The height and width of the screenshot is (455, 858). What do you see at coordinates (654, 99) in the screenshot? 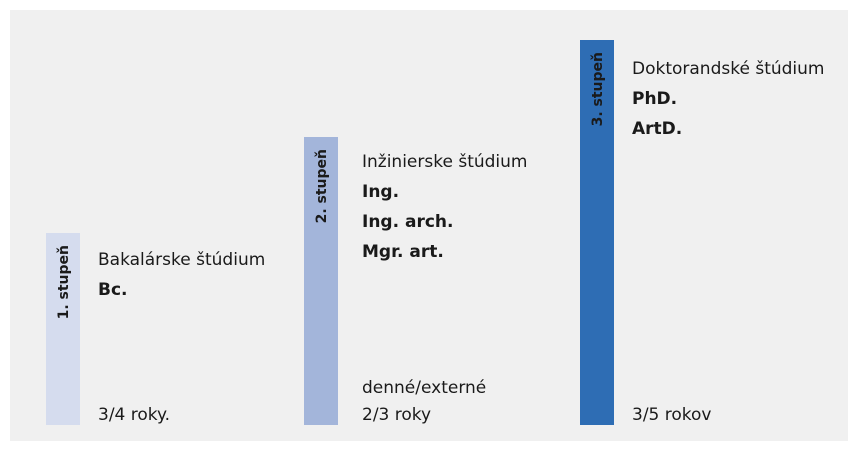
I see `degree: PhD.` at bounding box center [654, 99].